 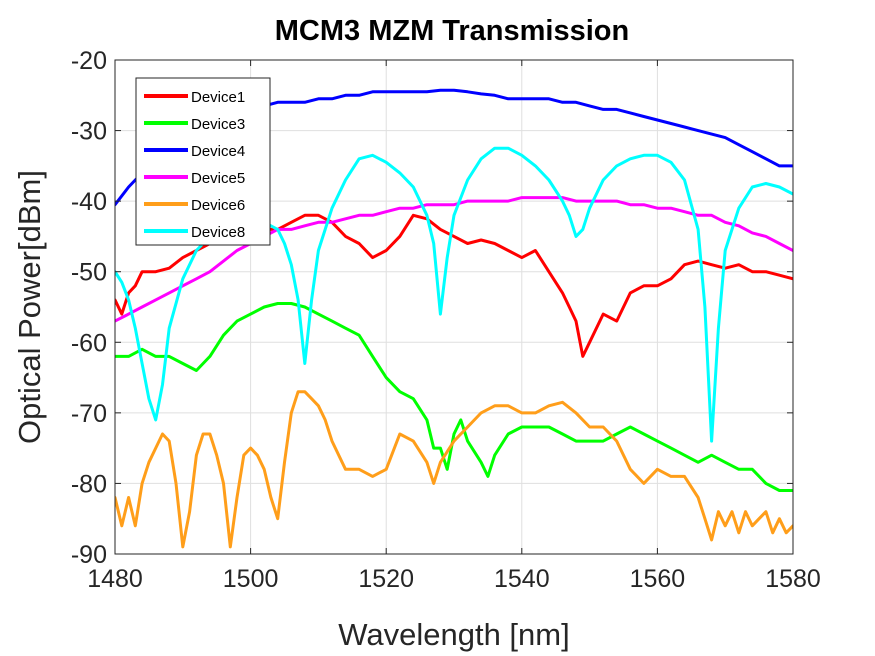 I want to click on legend-label-device3: Device3, so click(x=218, y=124).